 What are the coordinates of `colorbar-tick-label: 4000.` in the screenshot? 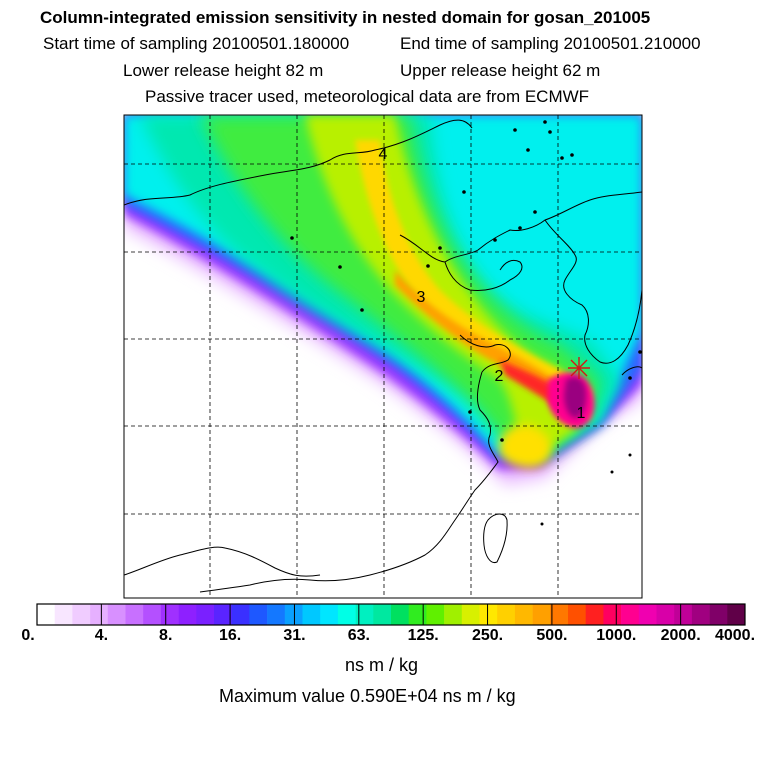 It's located at (735, 635).